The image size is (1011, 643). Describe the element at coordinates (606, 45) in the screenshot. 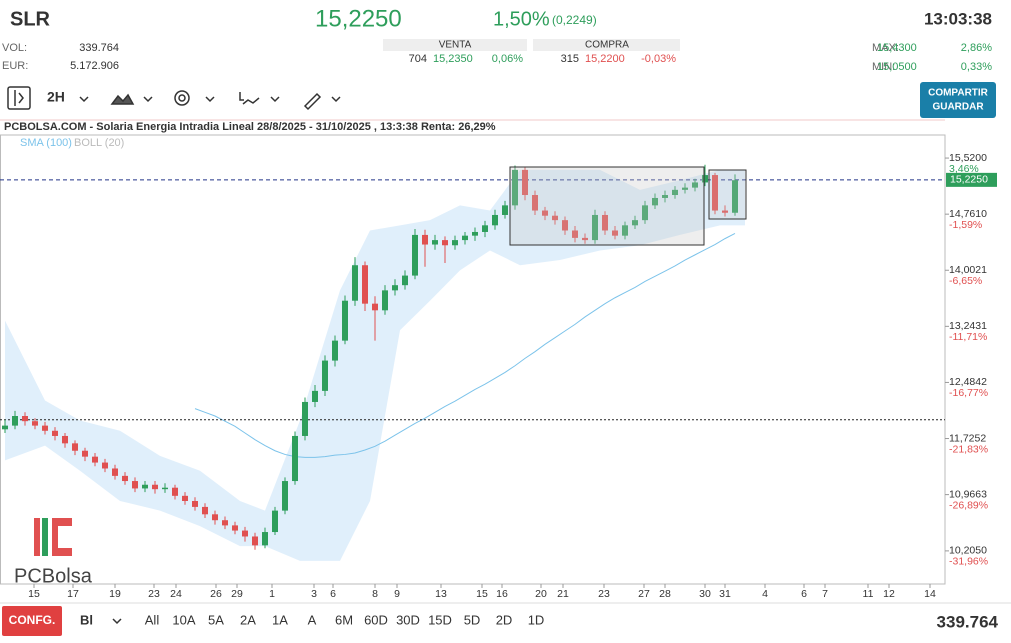

I see `buy-head-bg` at that location.